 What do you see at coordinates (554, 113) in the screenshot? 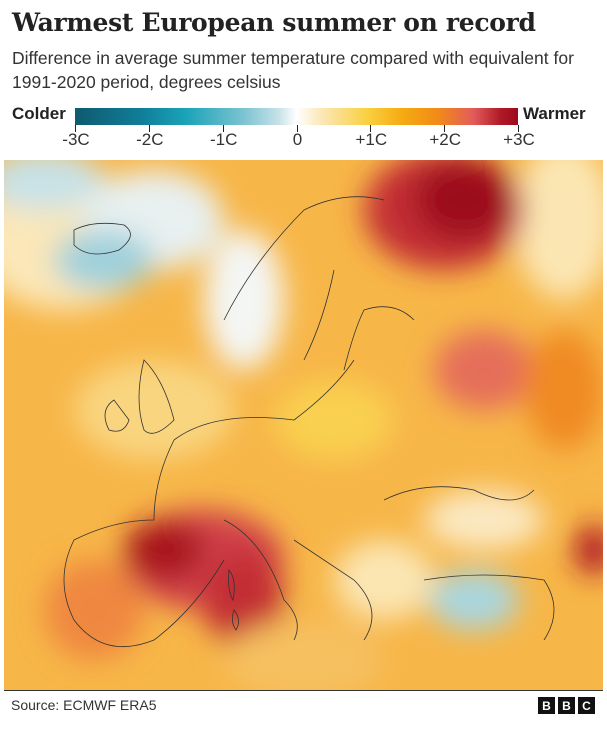
I see `legend-warmer-label: Warmer` at bounding box center [554, 113].